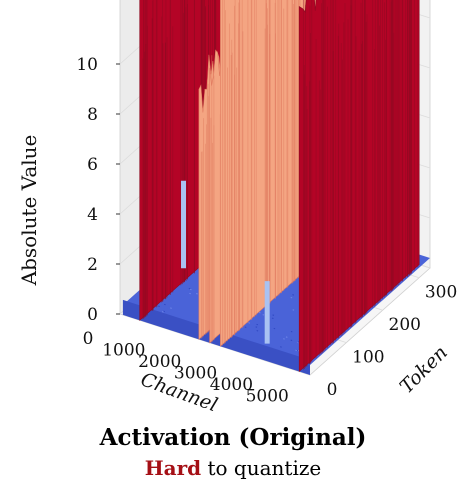 The height and width of the screenshot is (487, 466). Describe the element at coordinates (216, 337) in the screenshot. I see `floor-lip` at that location.